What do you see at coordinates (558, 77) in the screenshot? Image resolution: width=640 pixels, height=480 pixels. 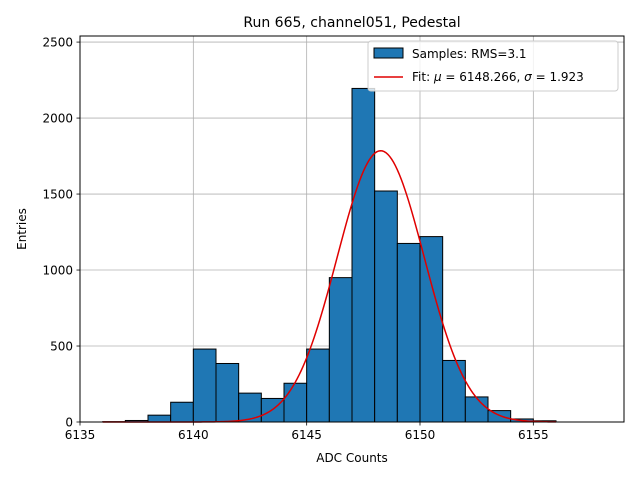 I see `legend-fit-suffix: = 1.923` at bounding box center [558, 77].